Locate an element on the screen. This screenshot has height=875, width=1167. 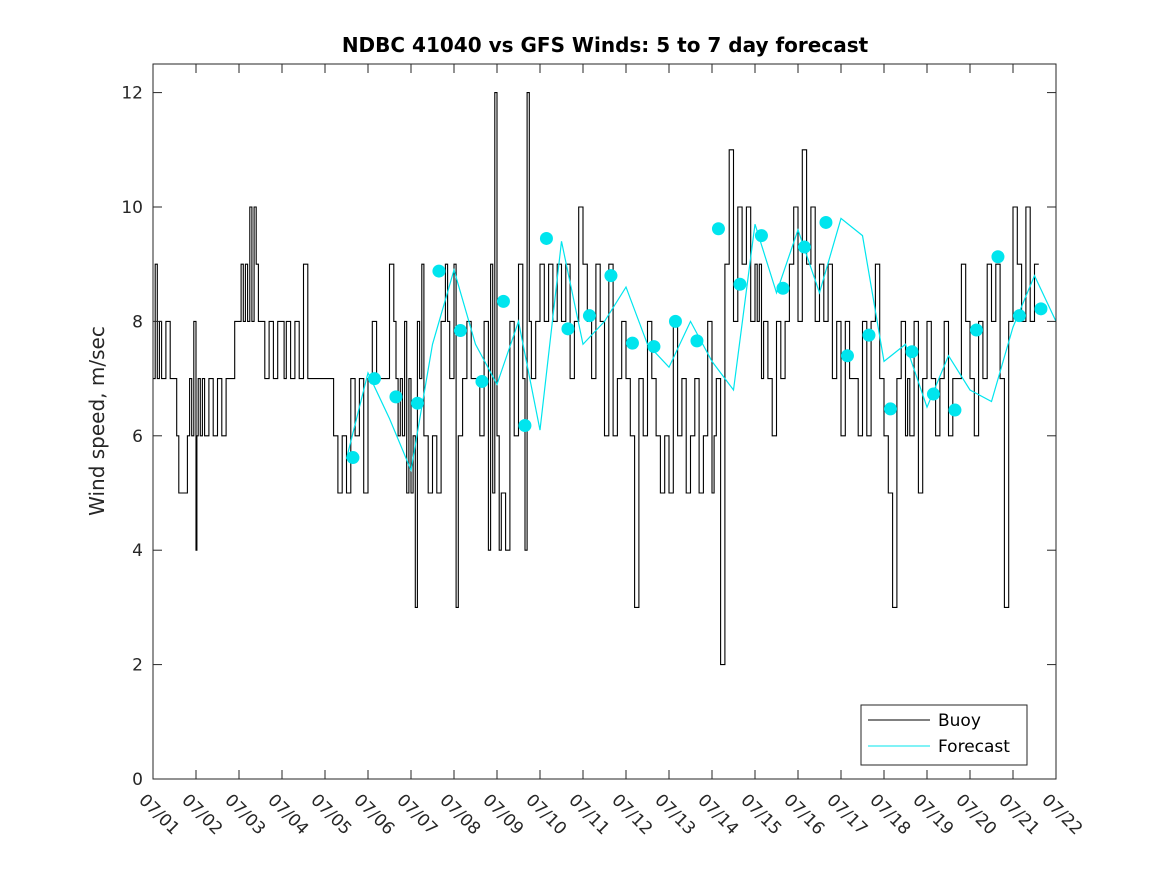
legend-buoy-label: Buoy is located at coordinates (959, 721).